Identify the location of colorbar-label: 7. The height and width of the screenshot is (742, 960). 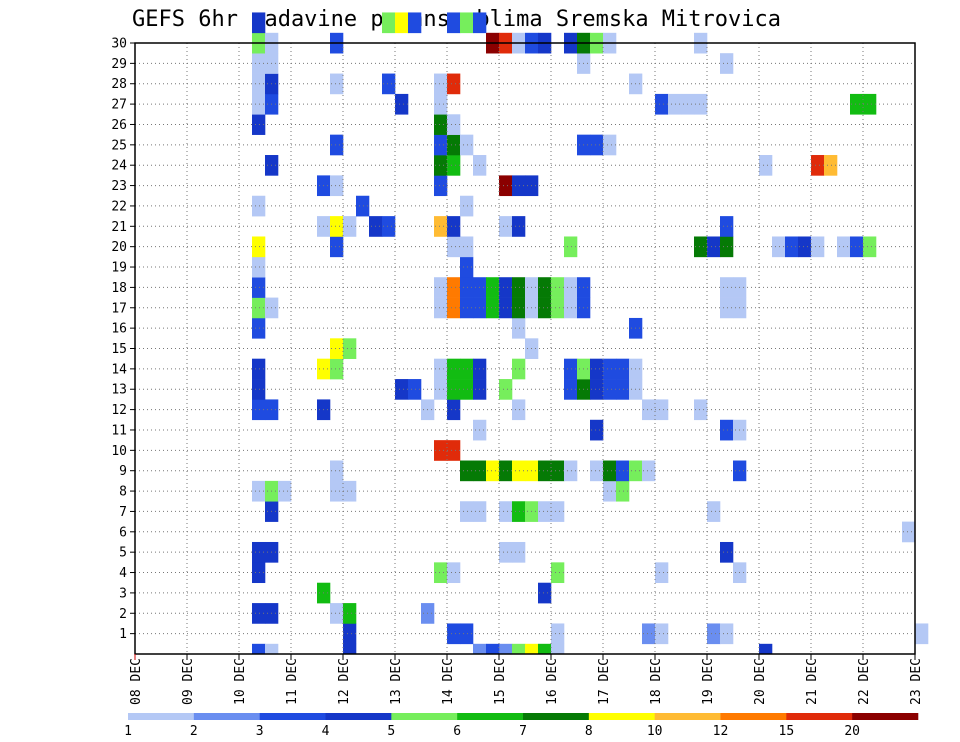
(523, 731).